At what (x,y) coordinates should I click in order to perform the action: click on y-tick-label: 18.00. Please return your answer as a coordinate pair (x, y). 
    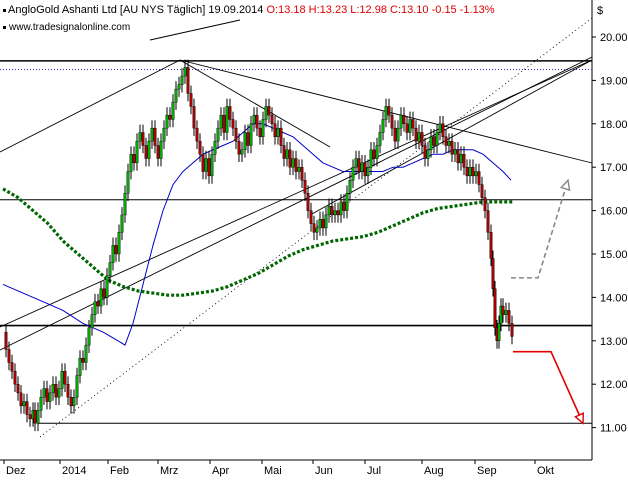
    Looking at the image, I should click on (614, 125).